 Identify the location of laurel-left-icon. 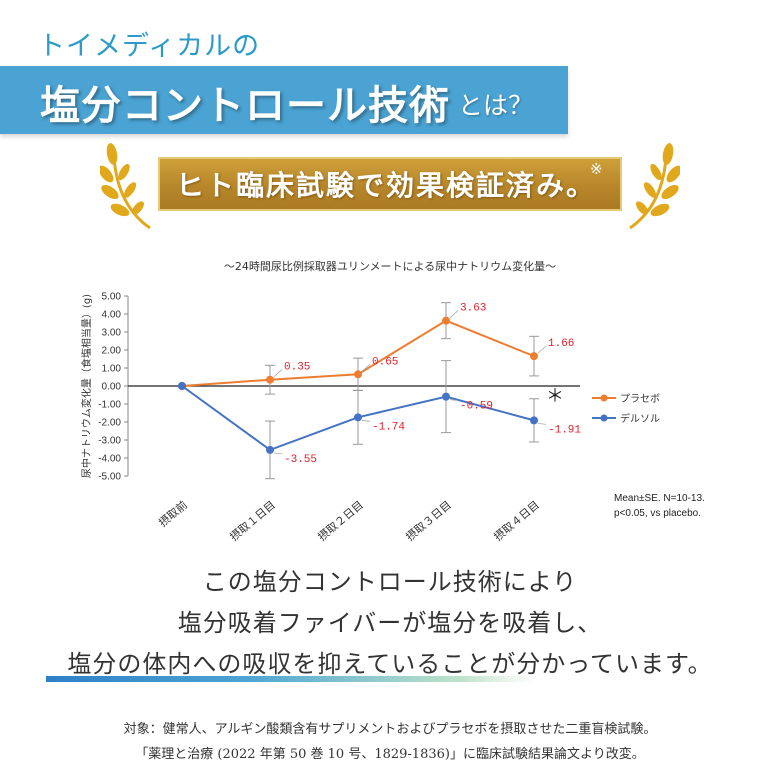
(125, 186).